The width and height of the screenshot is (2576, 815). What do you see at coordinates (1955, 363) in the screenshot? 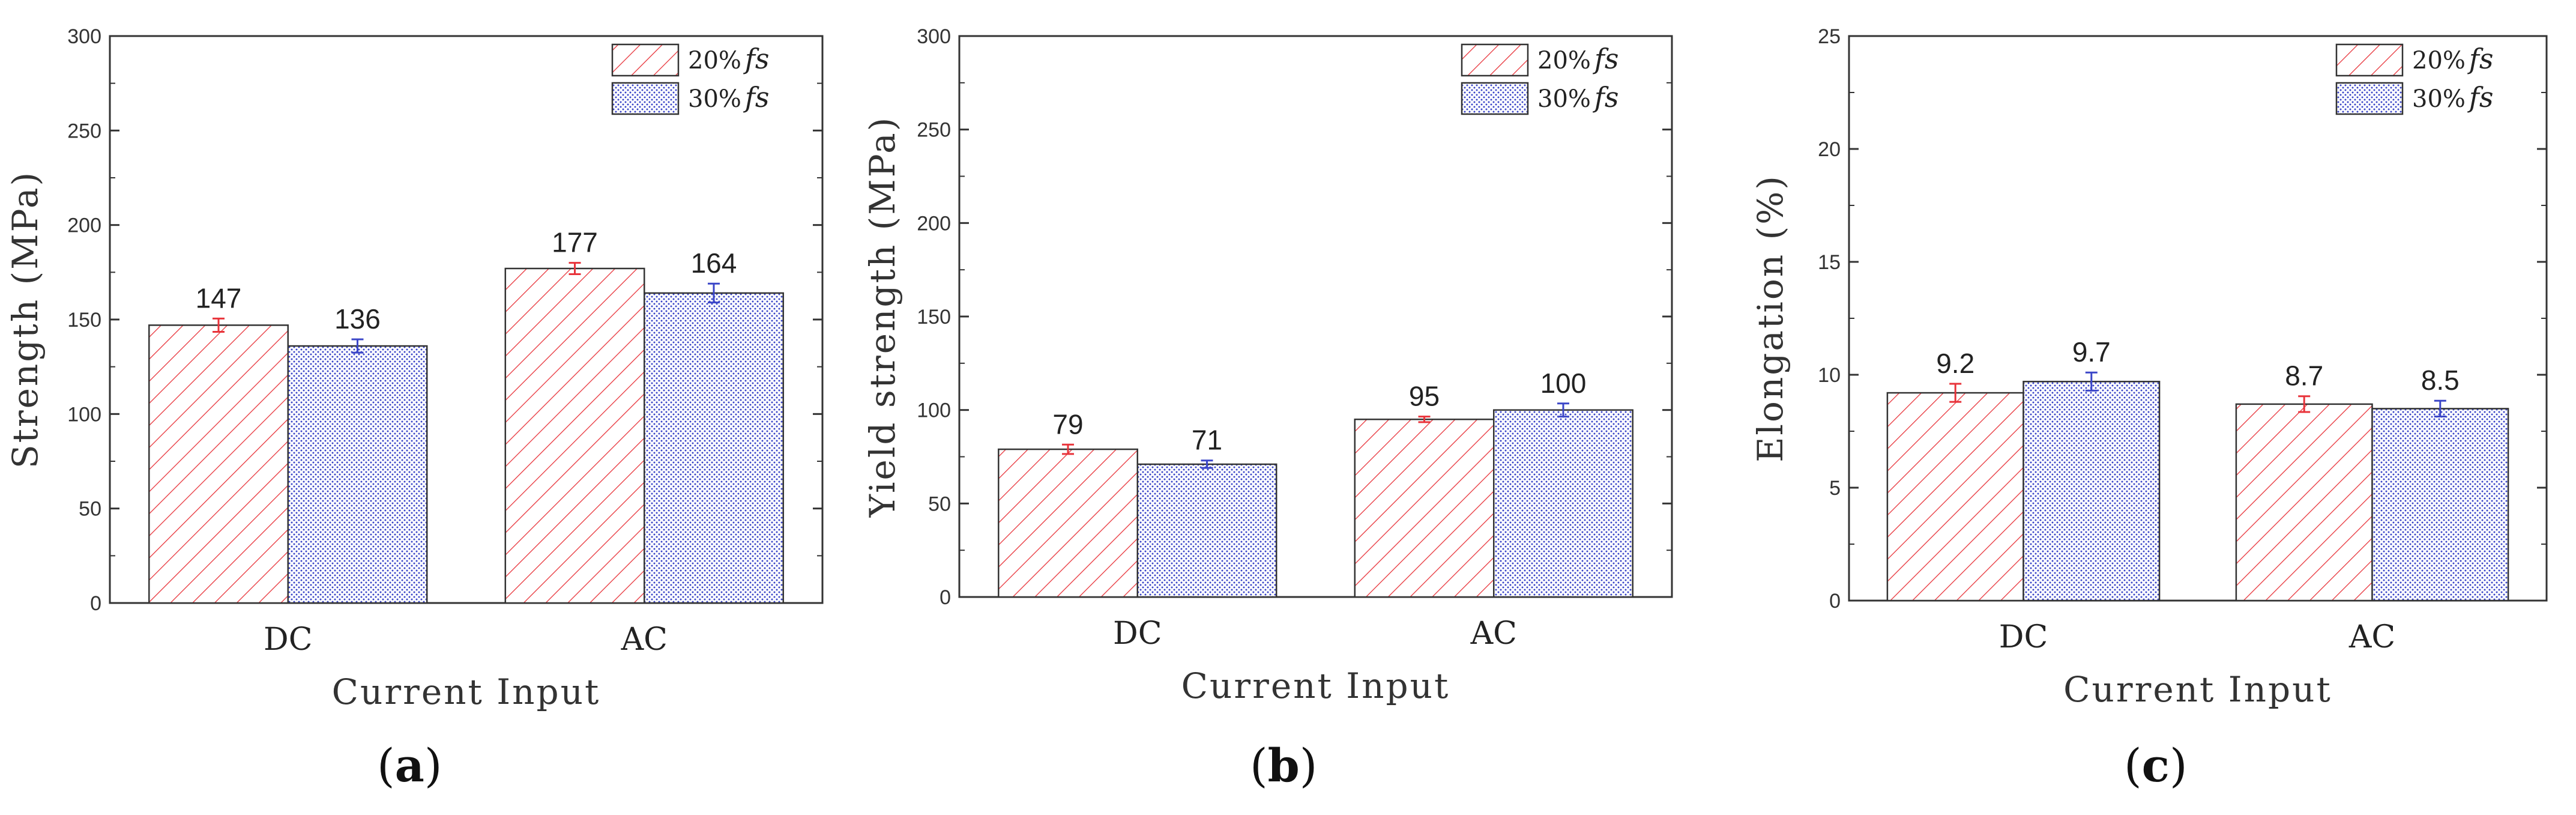
I see `data-label: 9.2` at bounding box center [1955, 363].